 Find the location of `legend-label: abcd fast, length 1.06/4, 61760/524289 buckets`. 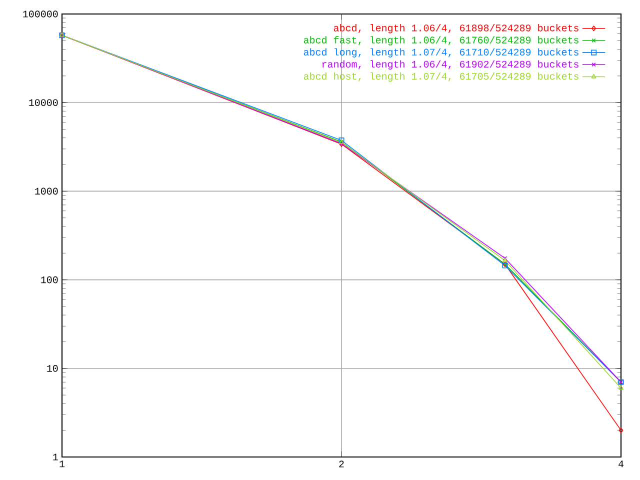

legend-label: abcd fast, length 1.06/4, 61760/524289 buckets is located at coordinates (441, 41).